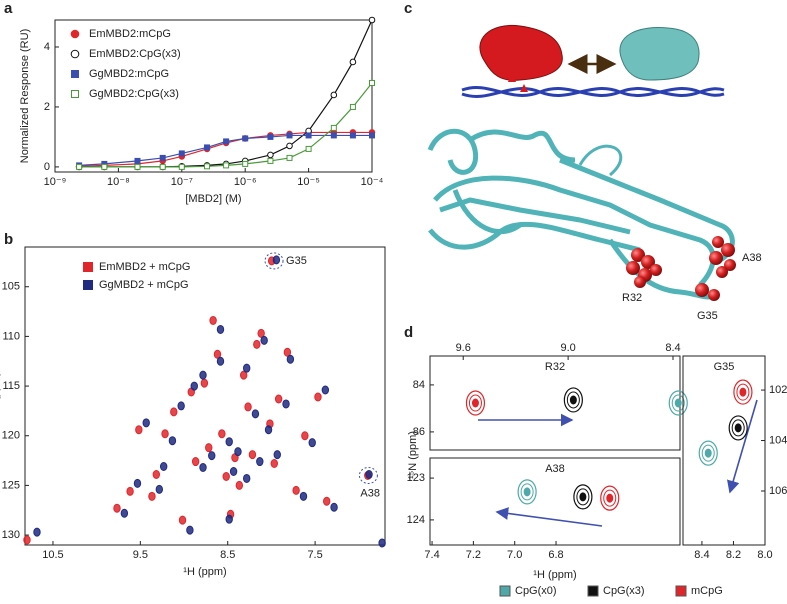 The height and width of the screenshot is (604, 787). Describe the element at coordinates (536, 591) in the screenshot. I see `legend-label: CpG(x0)` at that location.